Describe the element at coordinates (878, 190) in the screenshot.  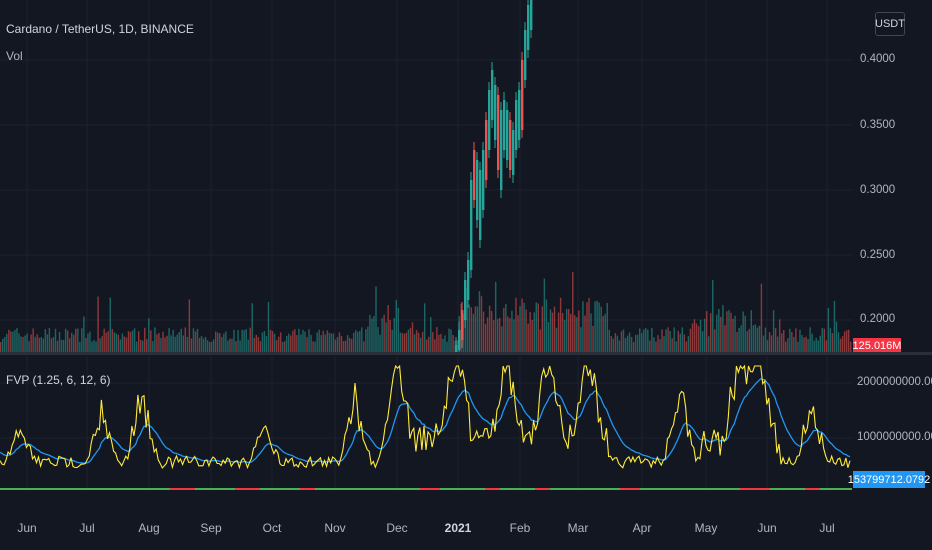
I see `price-tick: 0.3000` at that location.